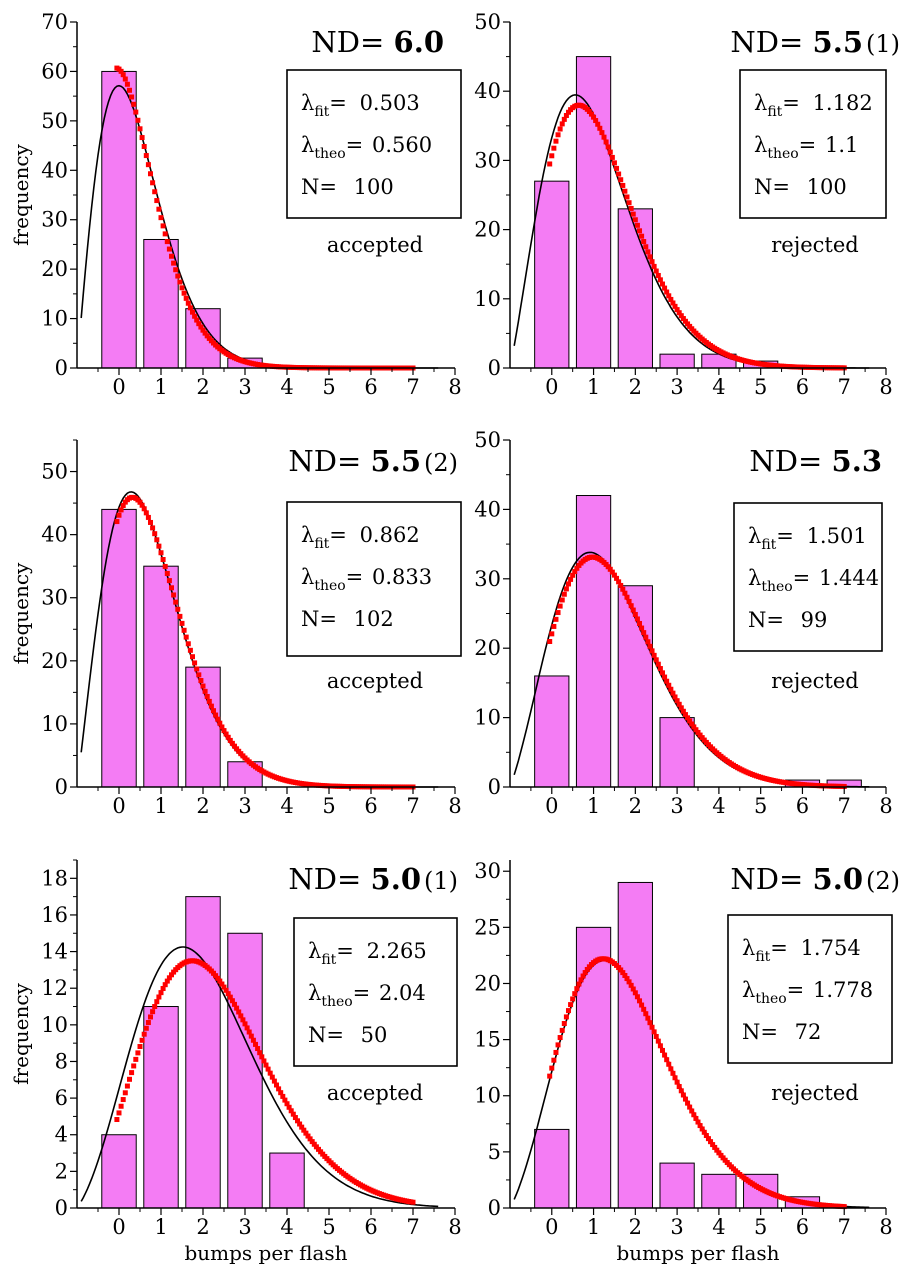  I want to click on theory-curve, so click(259, 1077).